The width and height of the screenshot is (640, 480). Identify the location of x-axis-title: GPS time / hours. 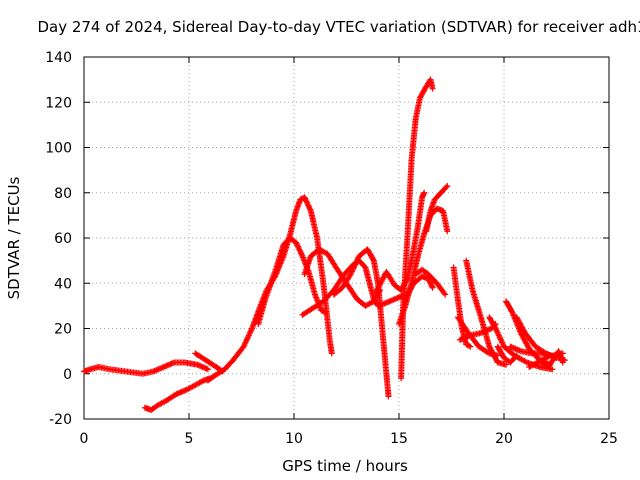
(345, 466).